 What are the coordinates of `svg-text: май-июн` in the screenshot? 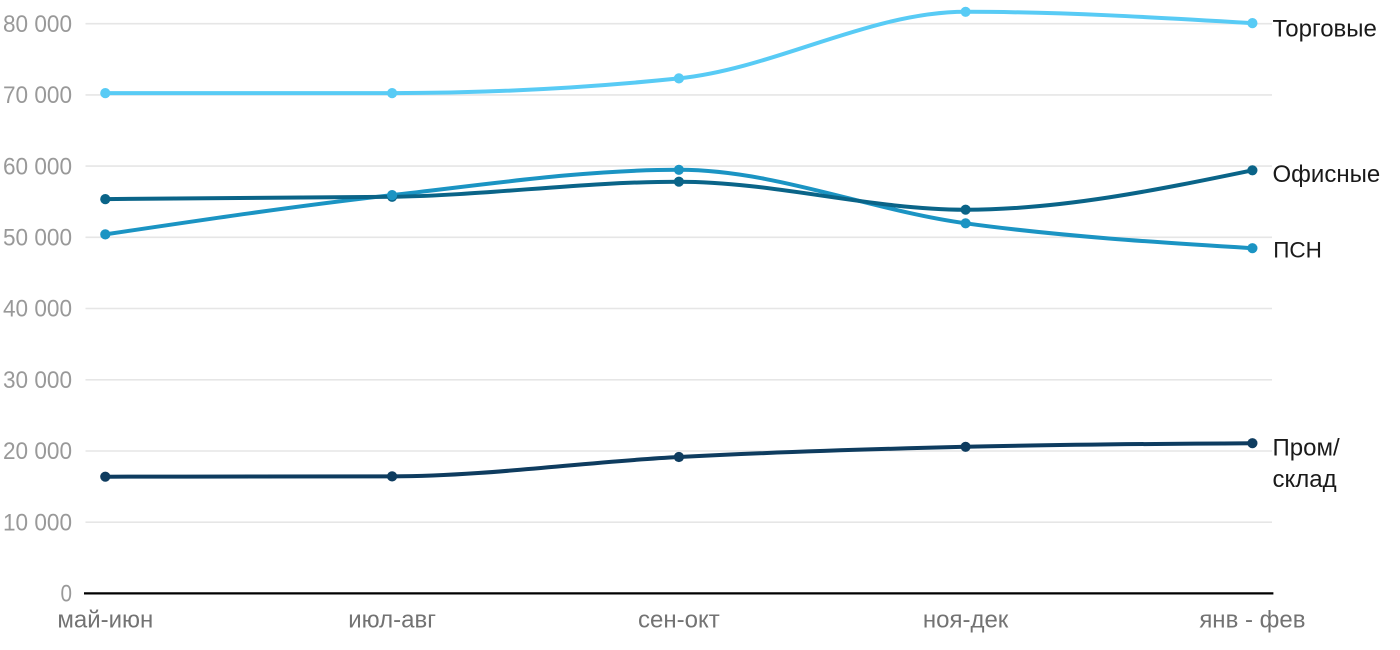 It's located at (105, 620).